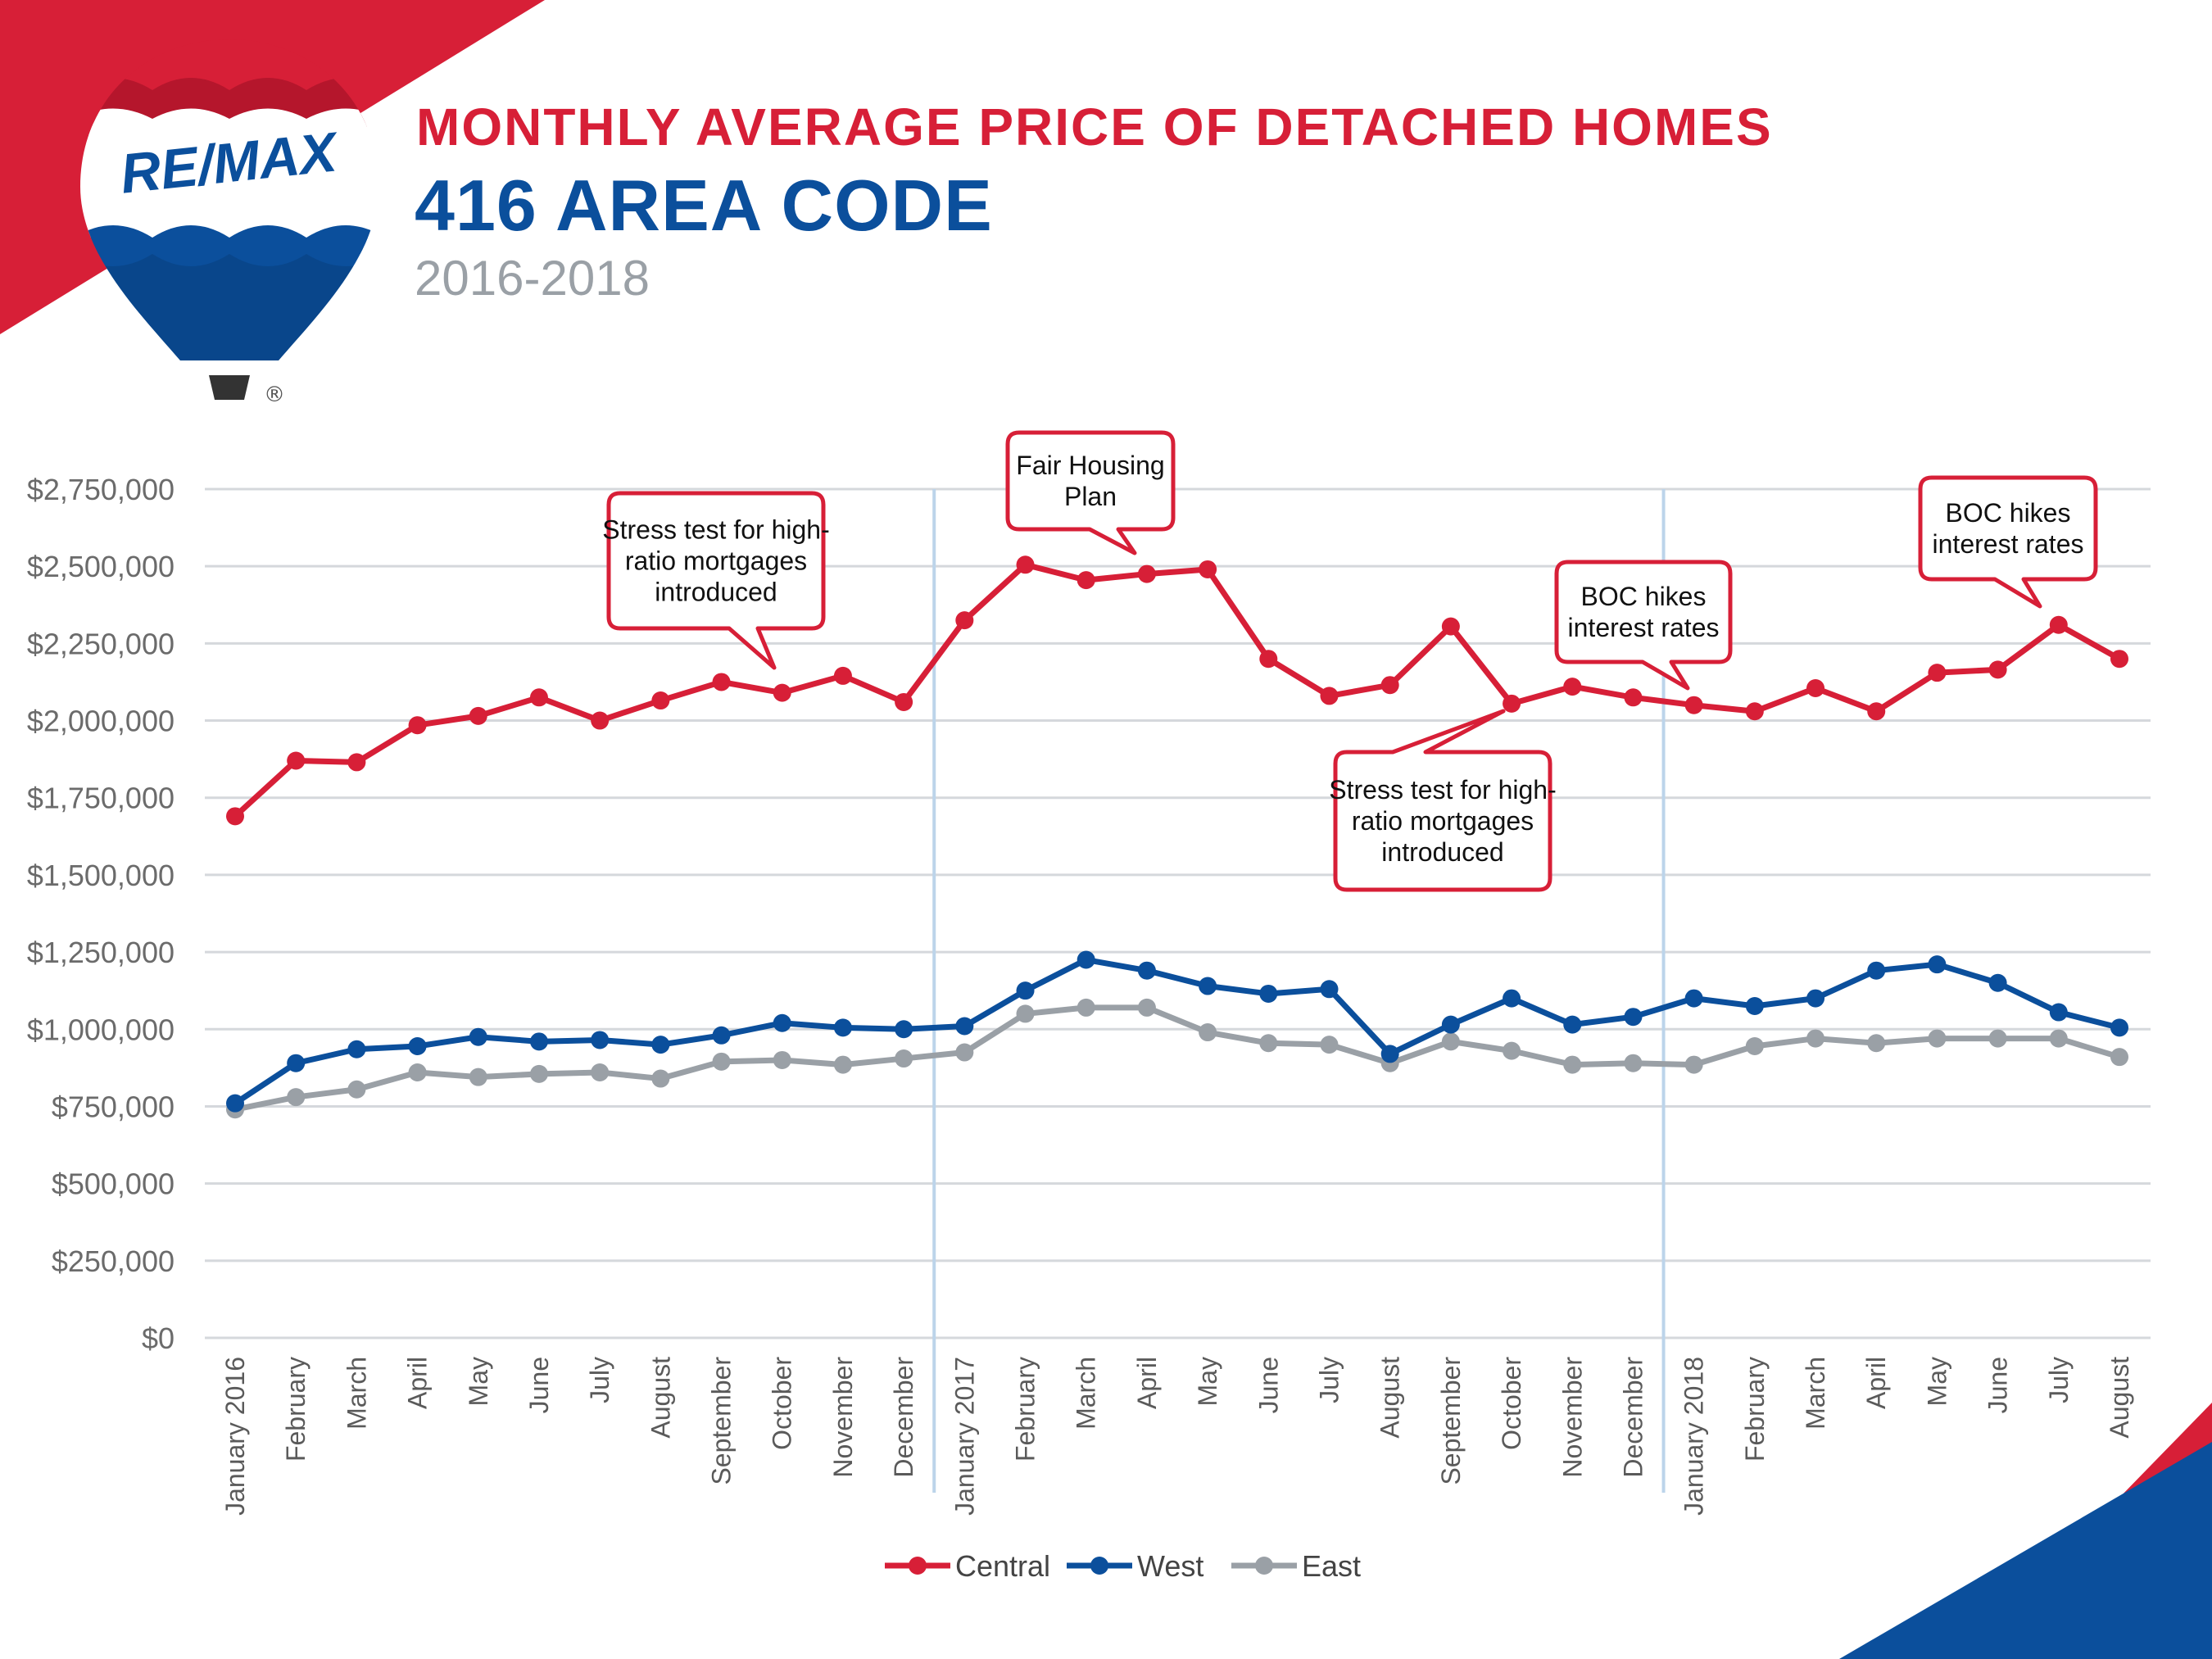 The width and height of the screenshot is (2212, 1659). Describe the element at coordinates (1090, 496) in the screenshot. I see `callout-text-line: Plan` at that location.